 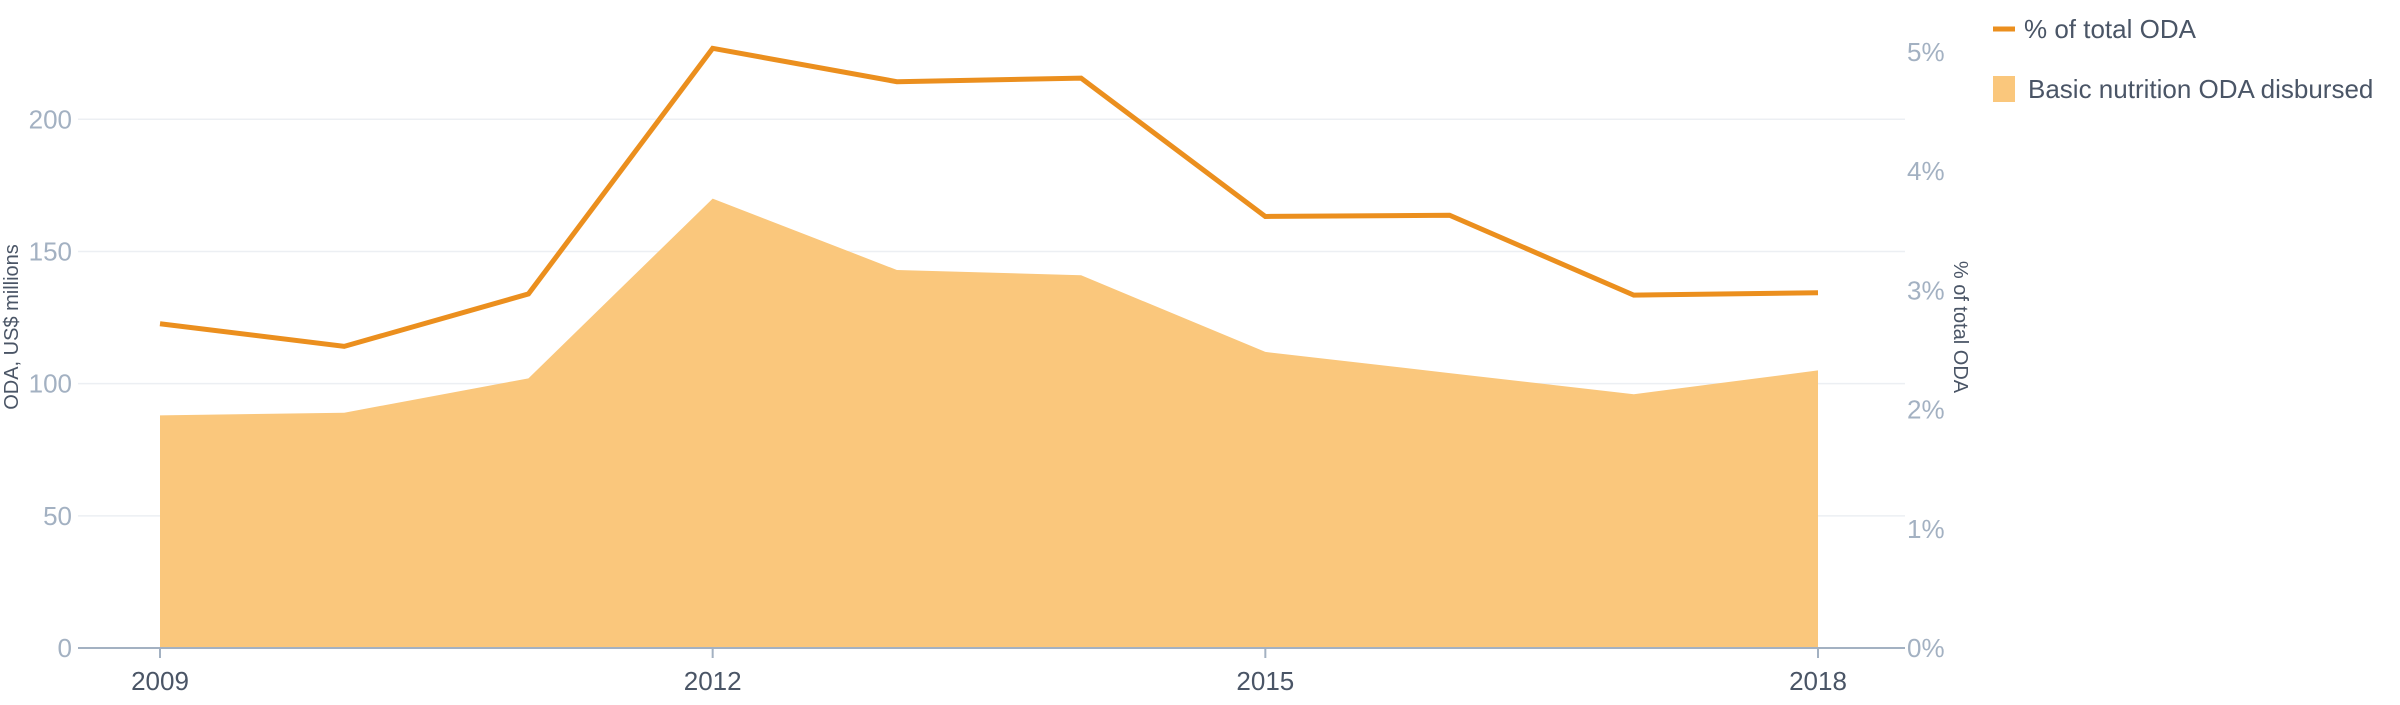 What do you see at coordinates (2110, 29) in the screenshot?
I see `legend-label-percent-total-oda: % of total ODA` at bounding box center [2110, 29].